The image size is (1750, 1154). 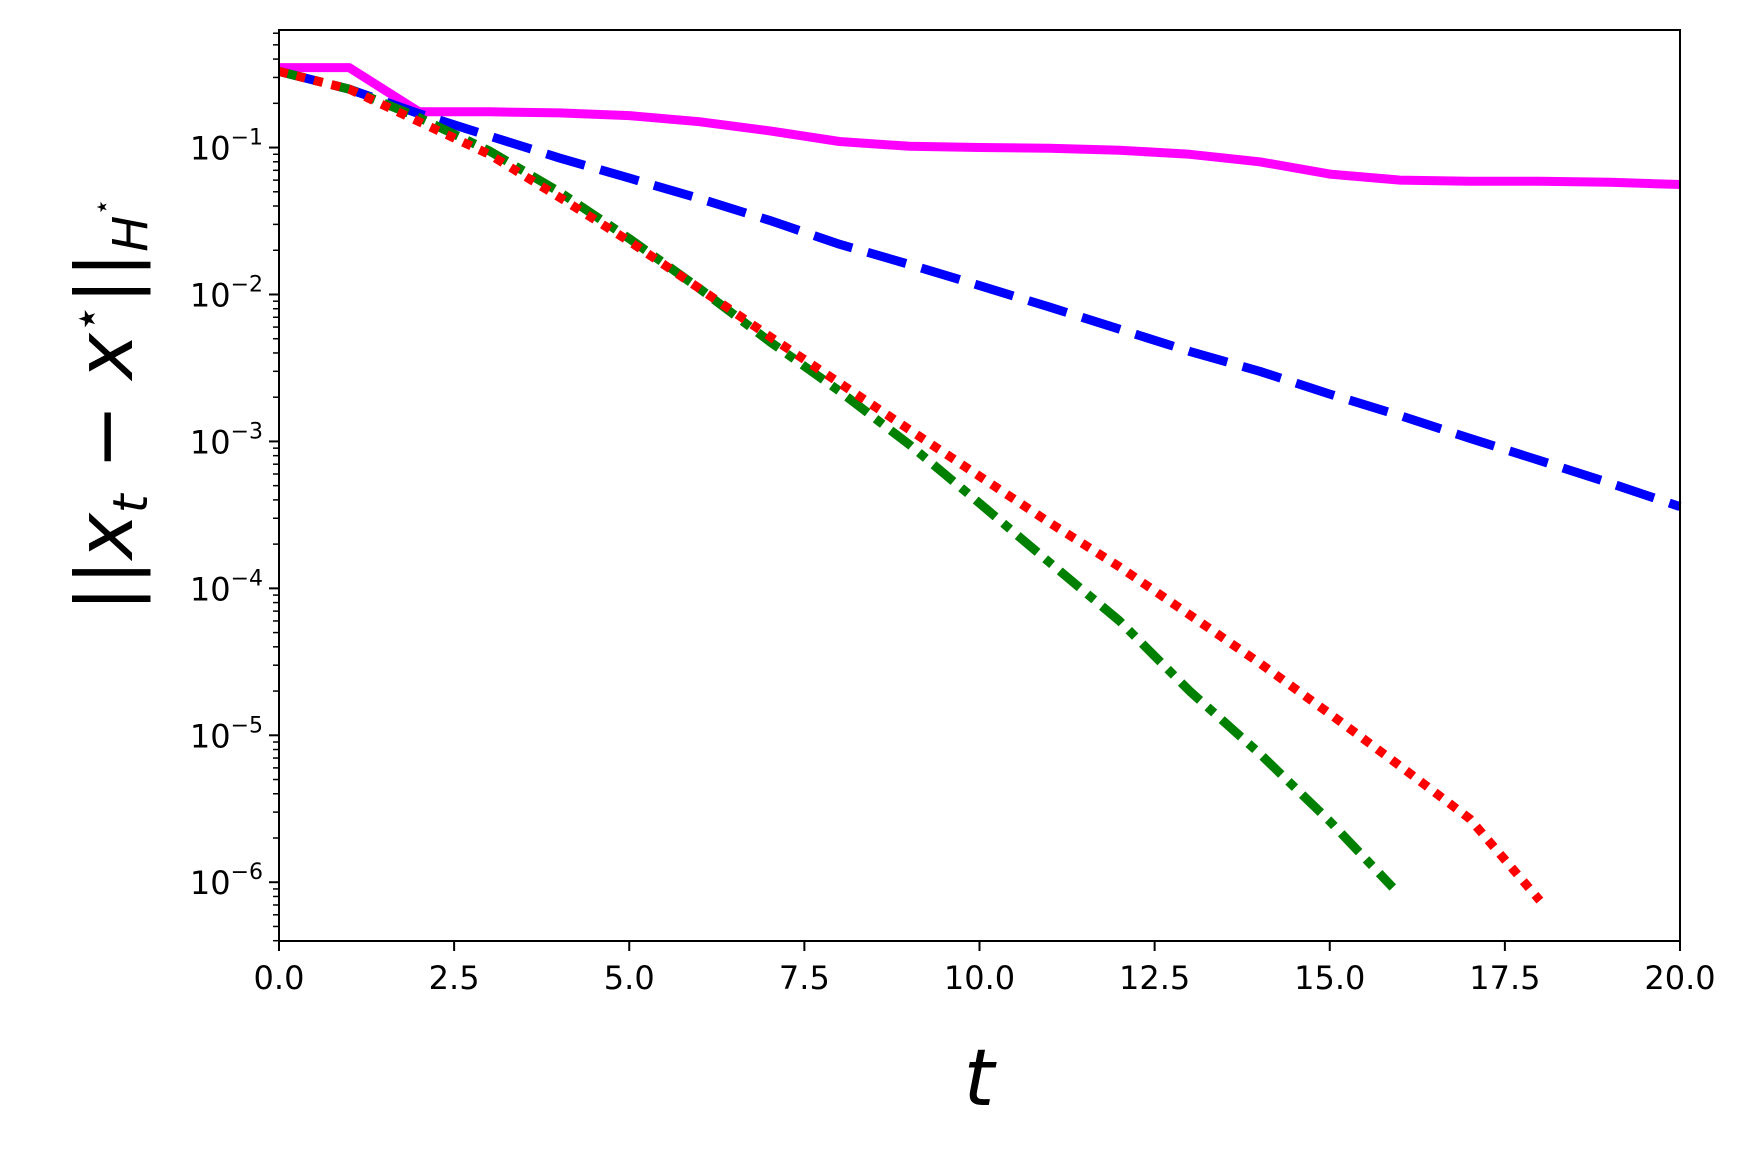 What do you see at coordinates (226, 293) in the screenshot?
I see `y-tick-label: 10⁻²` at bounding box center [226, 293].